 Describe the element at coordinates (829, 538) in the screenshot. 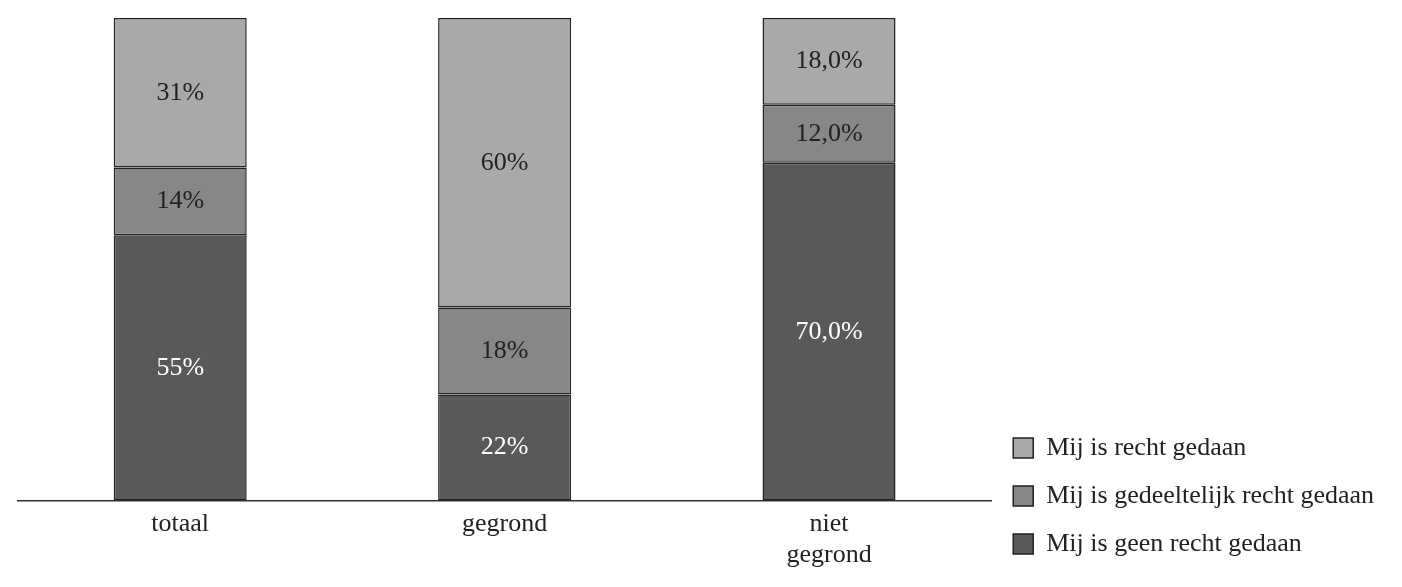

I see `x-tick-label: niet gegrond` at that location.